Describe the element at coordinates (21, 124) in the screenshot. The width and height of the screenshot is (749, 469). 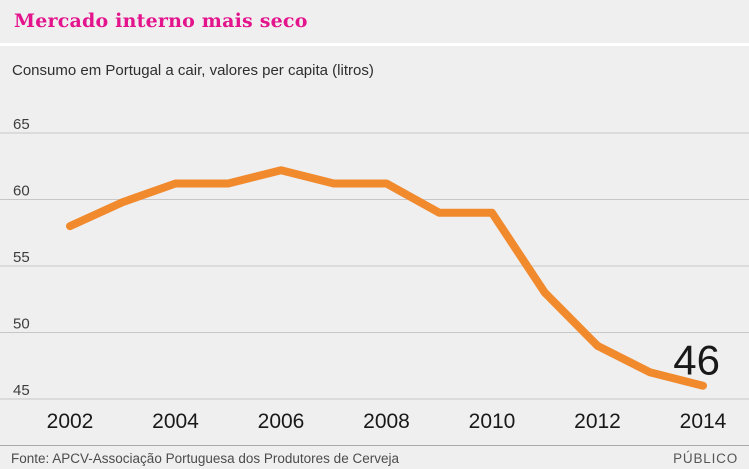
I see `y-tick-label-65: 65` at that location.